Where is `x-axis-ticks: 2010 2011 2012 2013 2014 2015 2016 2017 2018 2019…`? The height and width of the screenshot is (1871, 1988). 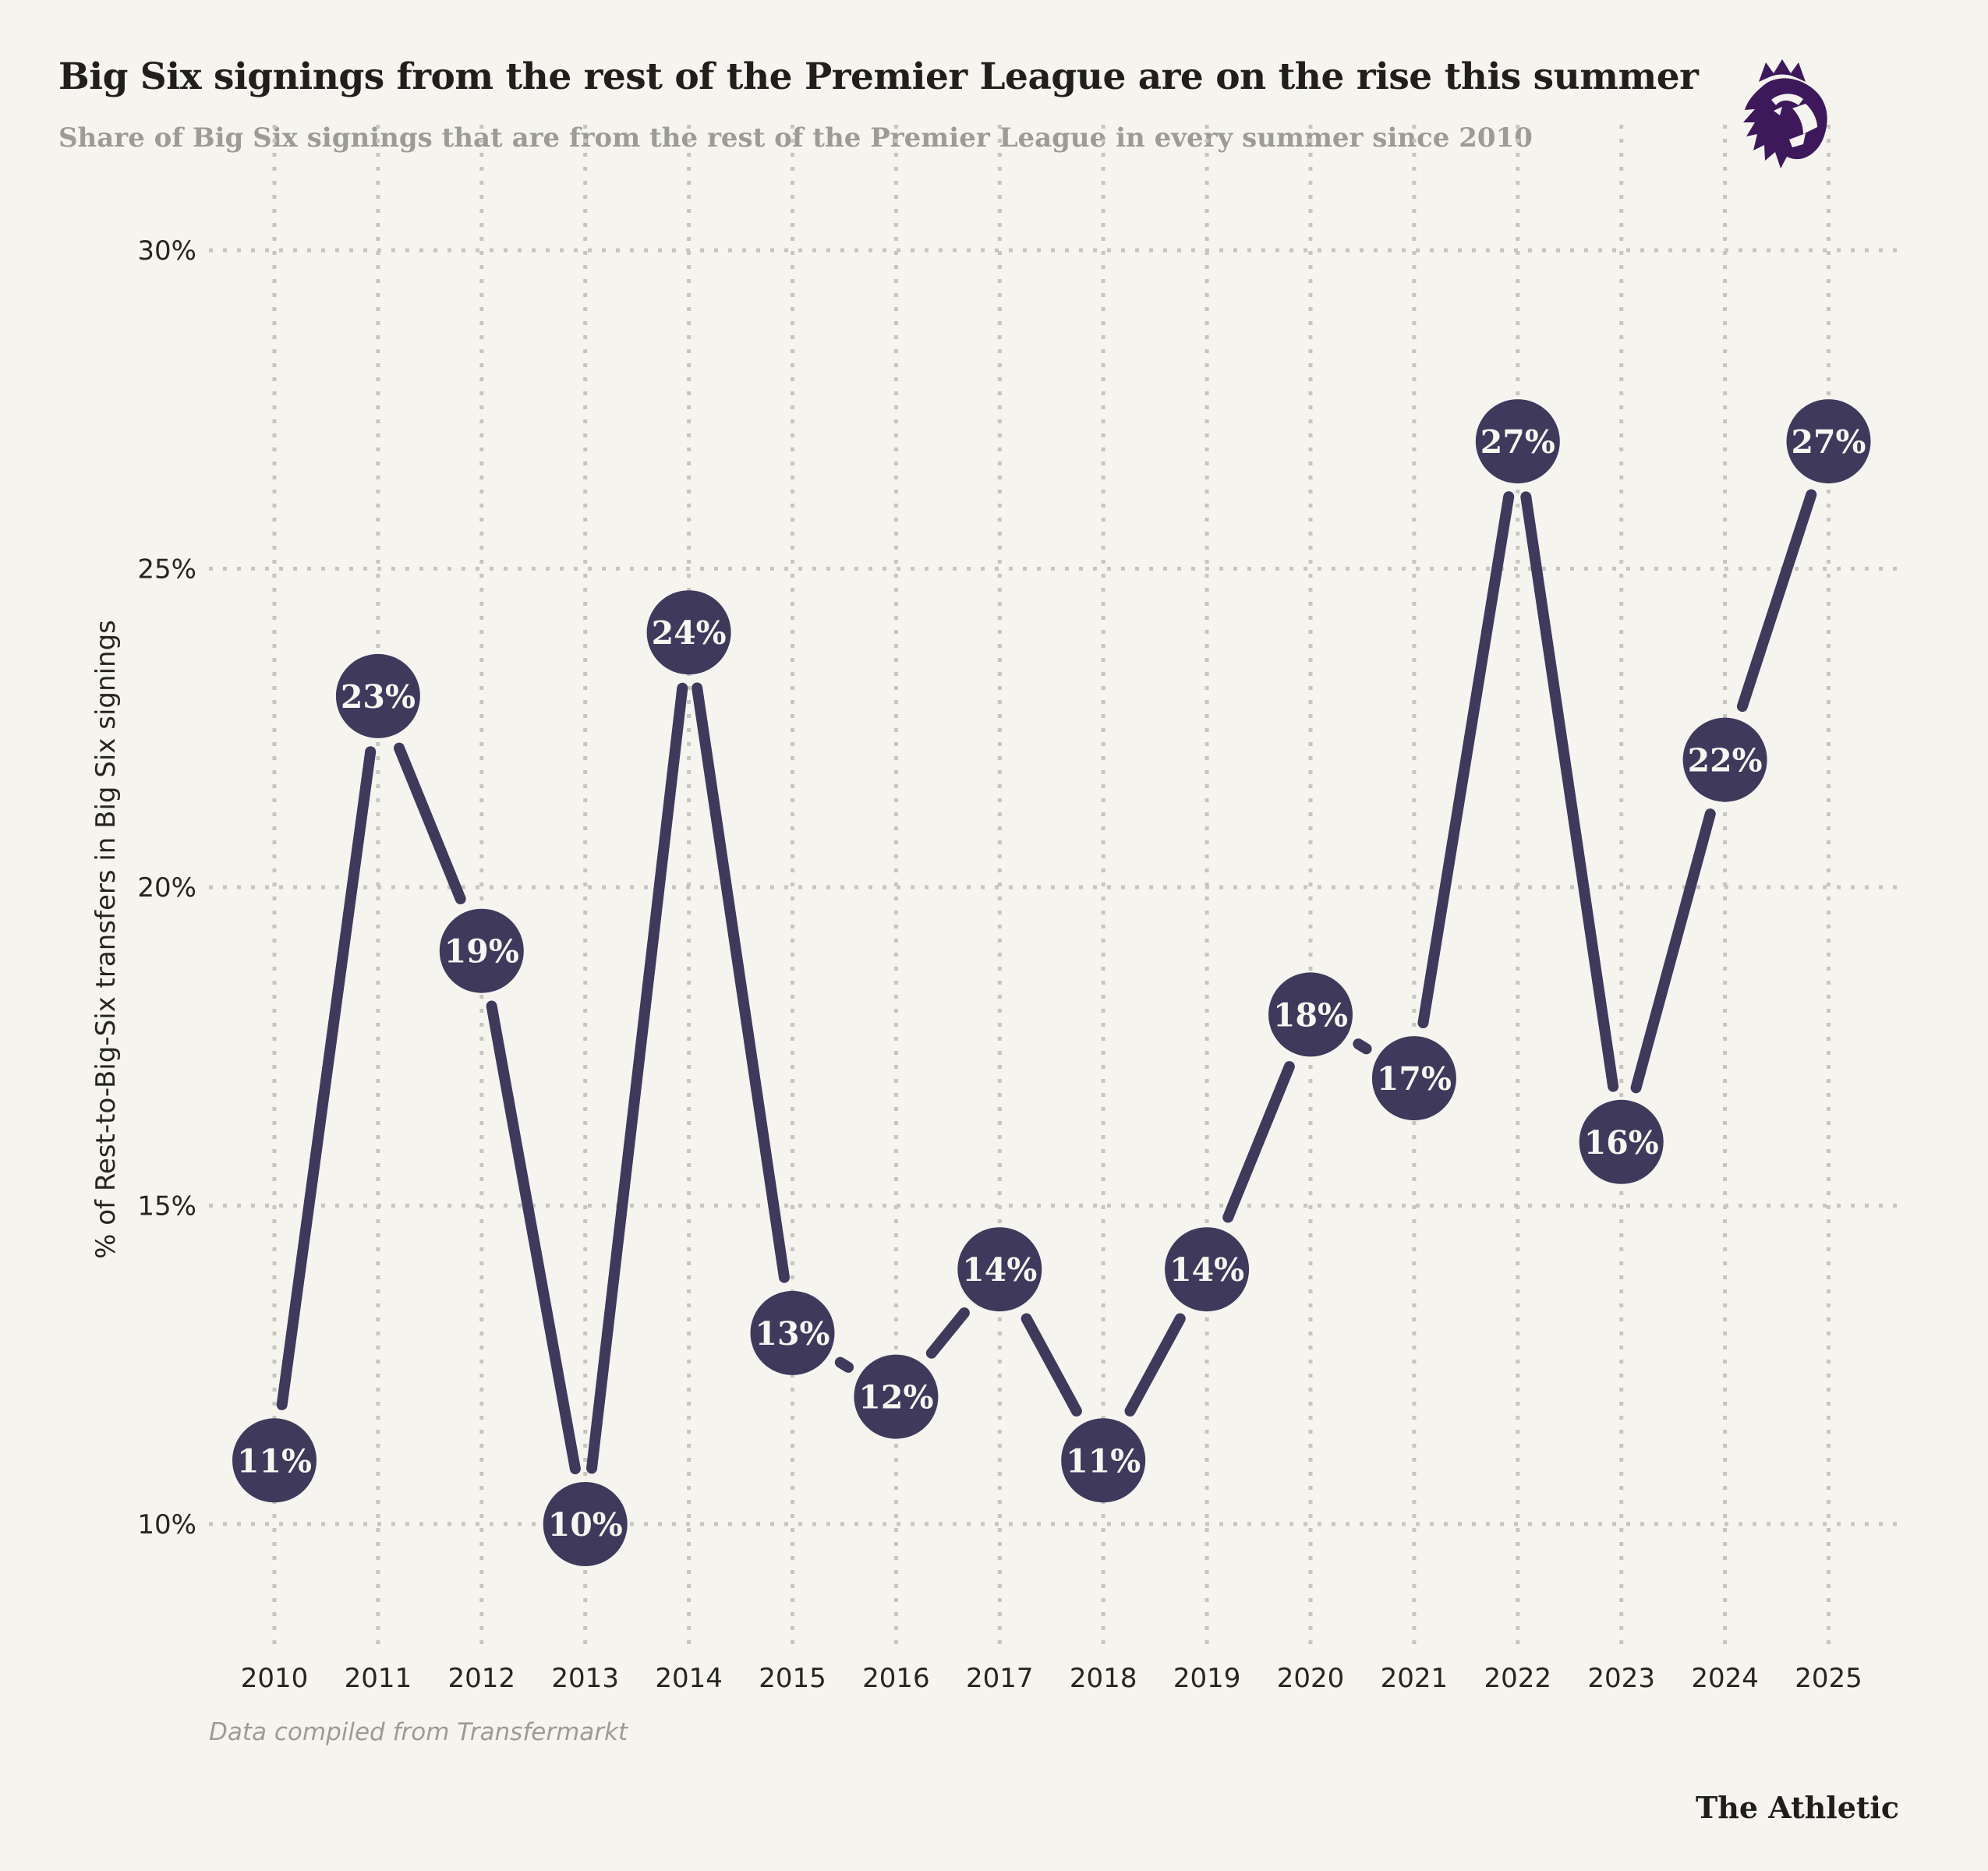
x-axis-ticks: 2010 2011 2012 2013 2014 2015 2016 2017 2018 2019… is located at coordinates (1051, 1678).